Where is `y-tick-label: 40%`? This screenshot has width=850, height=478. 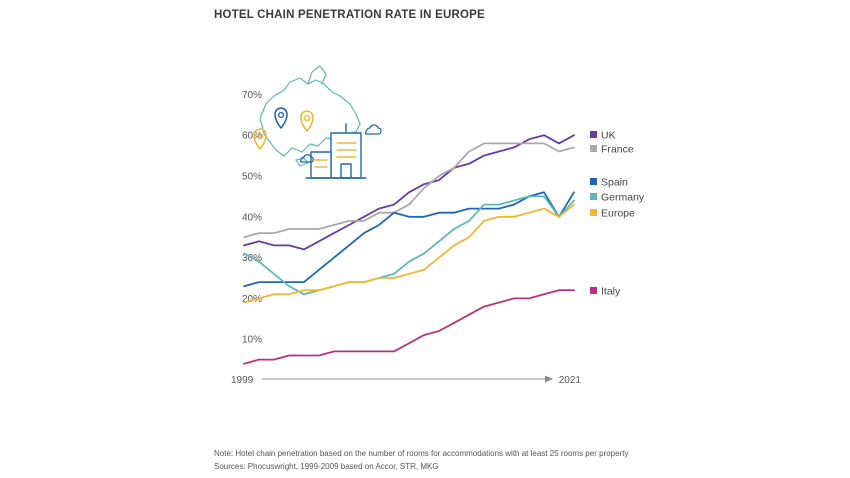
y-tick-label: 40% is located at coordinates (252, 217).